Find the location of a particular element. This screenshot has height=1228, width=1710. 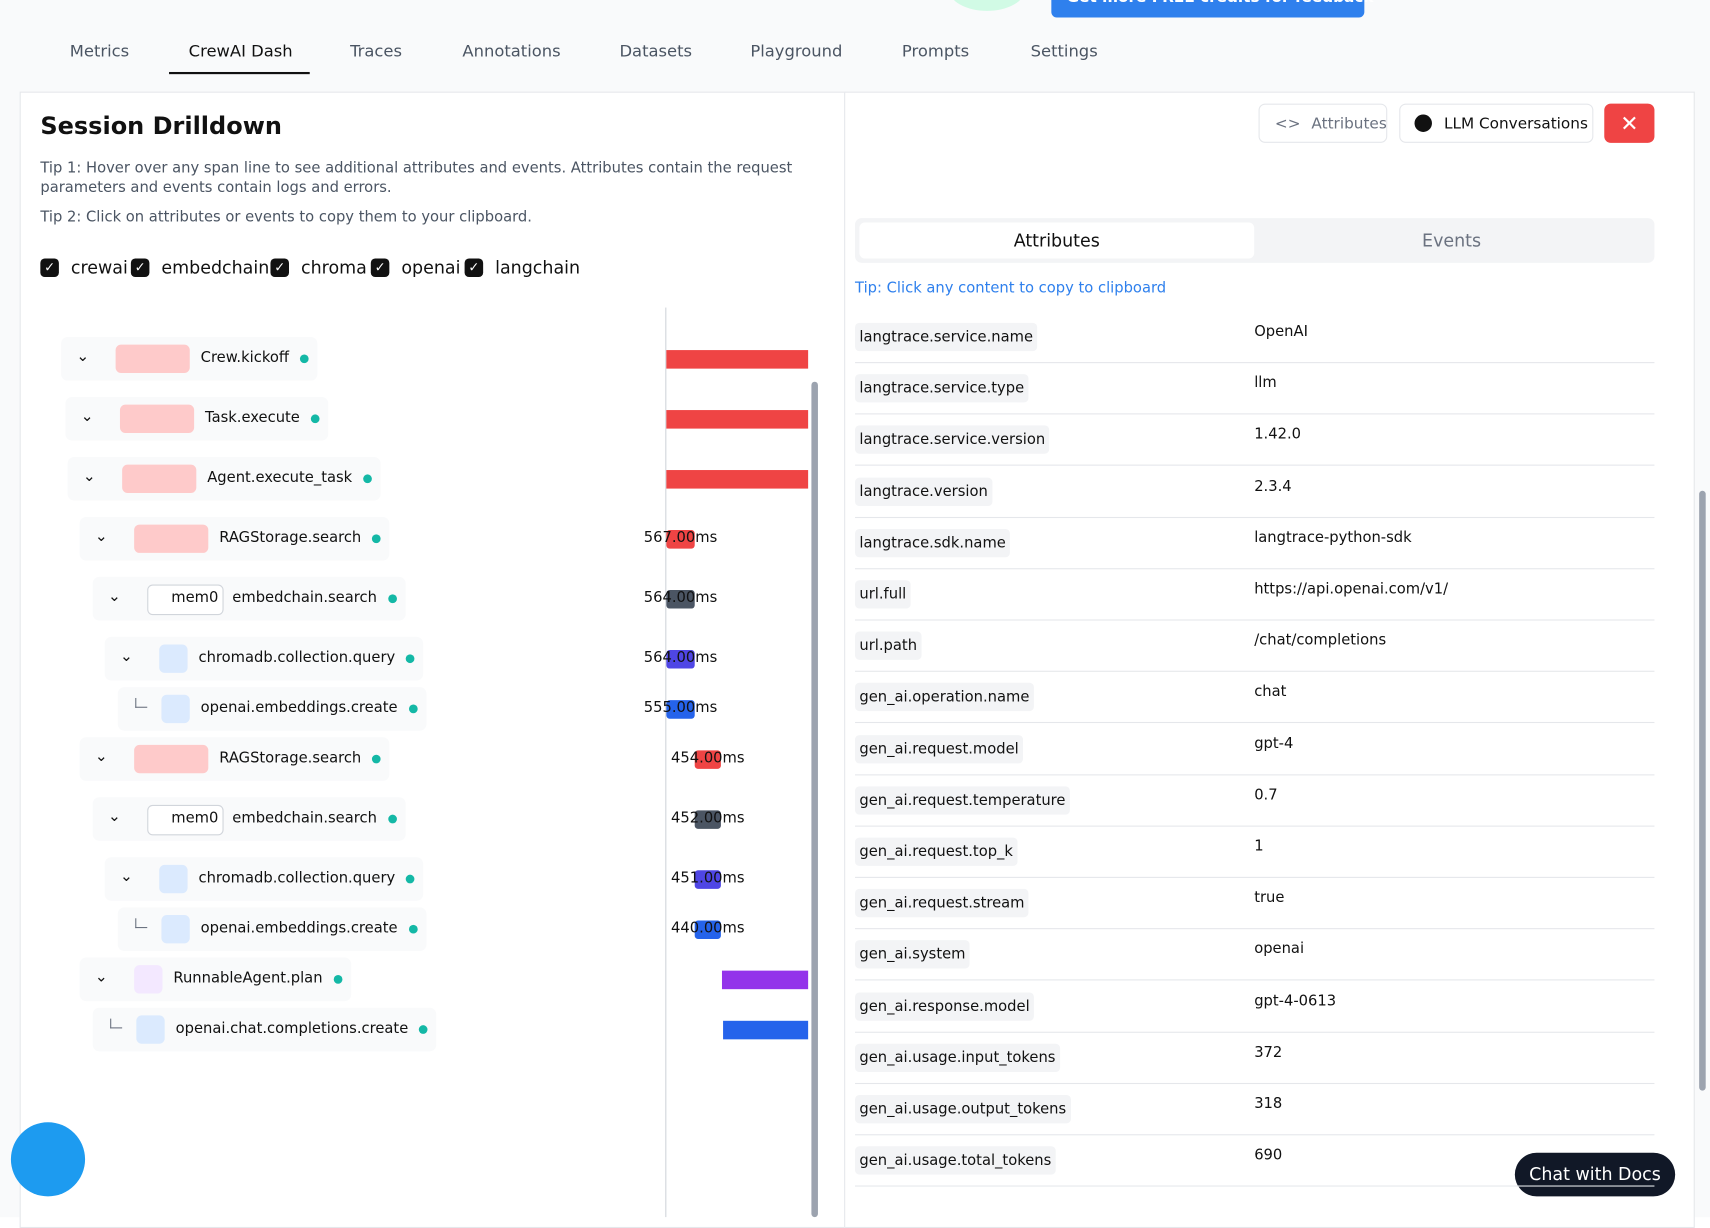

attribute-value: 2.3.4 is located at coordinates (1273, 486).